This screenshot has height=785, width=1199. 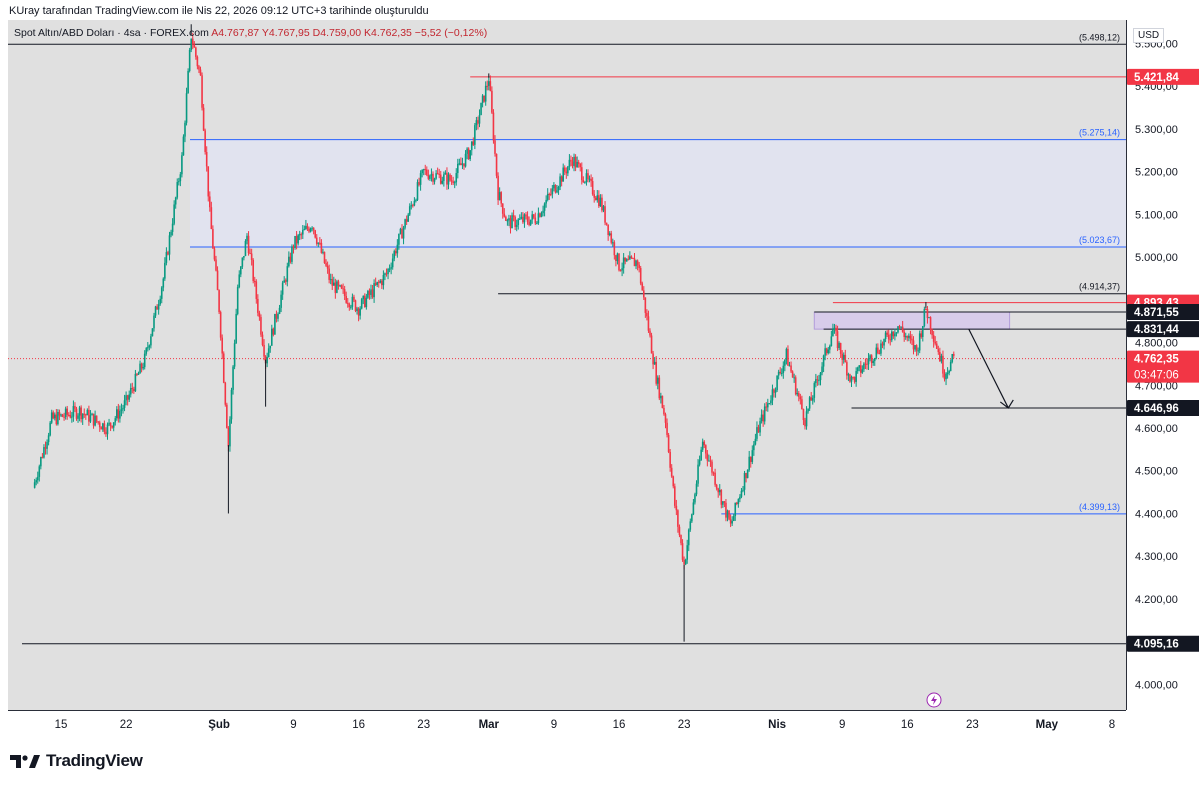 I want to click on price-tick-3: 4.300,00, so click(x=1156, y=557).